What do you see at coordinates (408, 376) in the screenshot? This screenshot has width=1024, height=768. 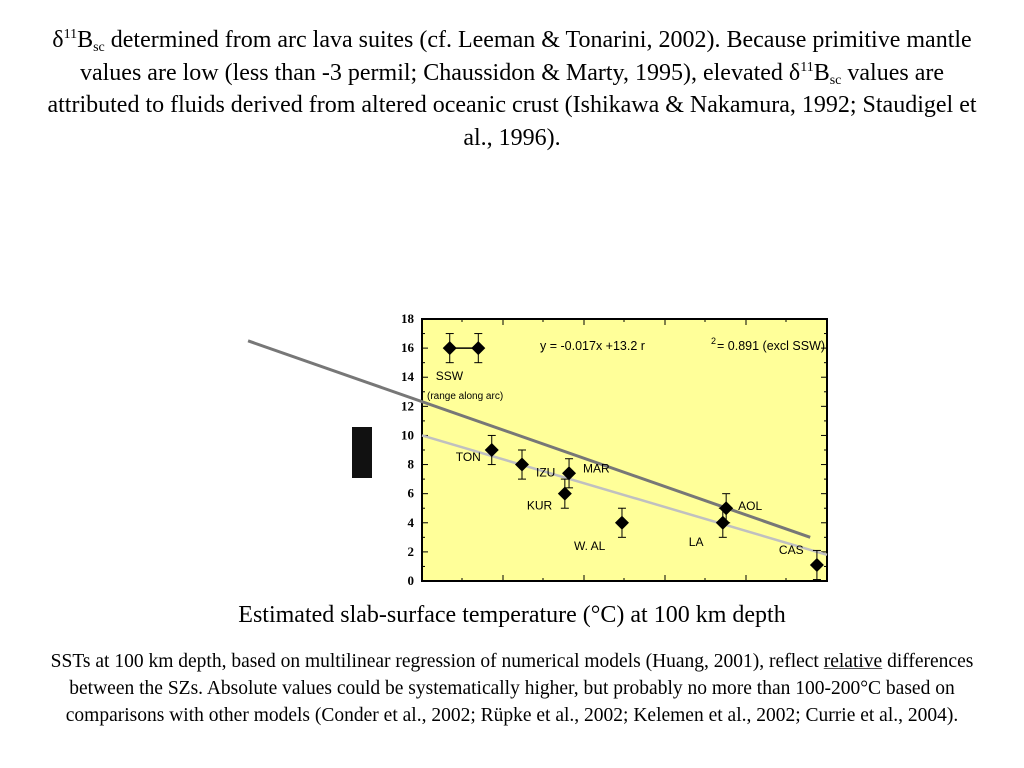 I see `y-tick-label: 14` at bounding box center [408, 376].